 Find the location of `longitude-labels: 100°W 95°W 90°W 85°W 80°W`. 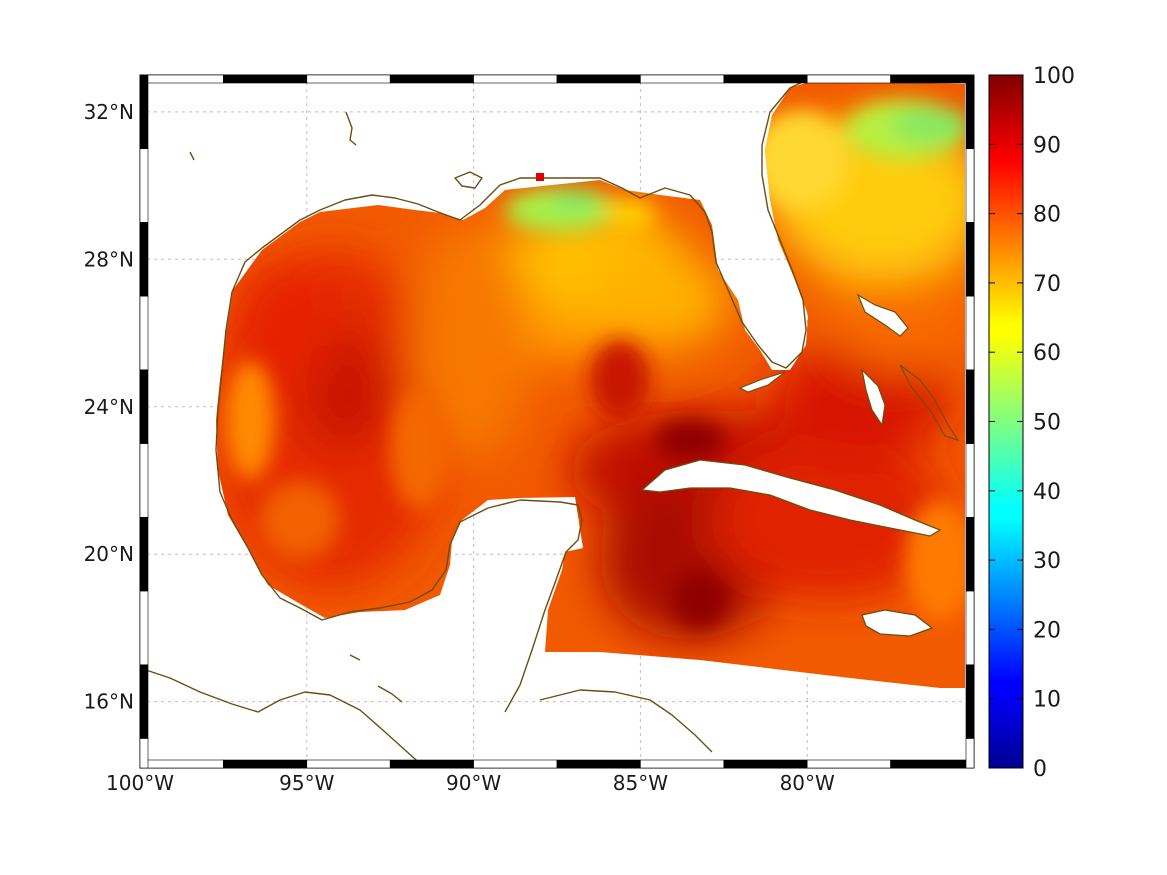

longitude-labels: 100°W 95°W 90°W 85°W 80°W is located at coordinates (470, 783).